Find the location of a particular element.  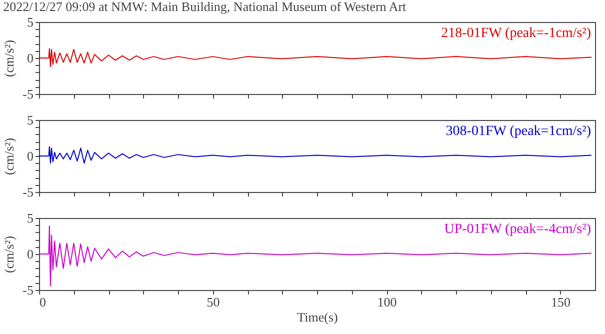

x-tick-label: 50 is located at coordinates (213, 302).